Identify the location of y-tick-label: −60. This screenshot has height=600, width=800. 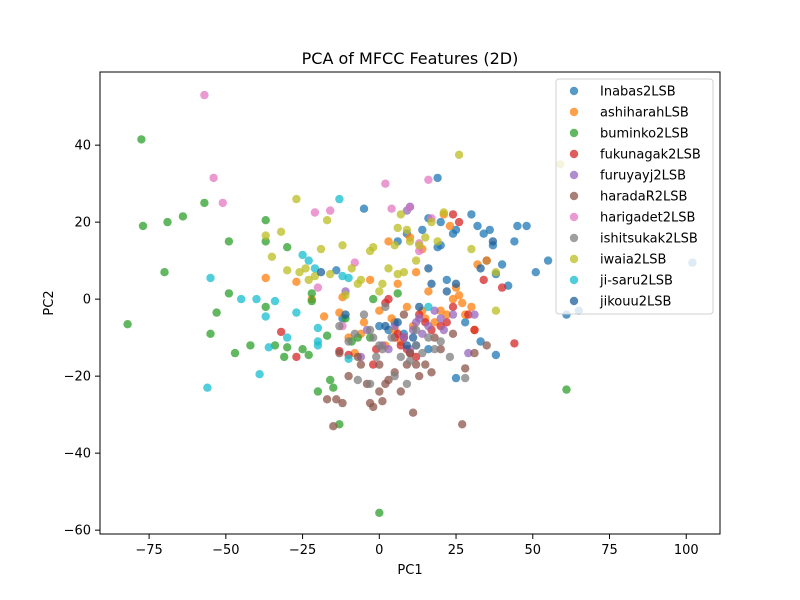
(77, 531).